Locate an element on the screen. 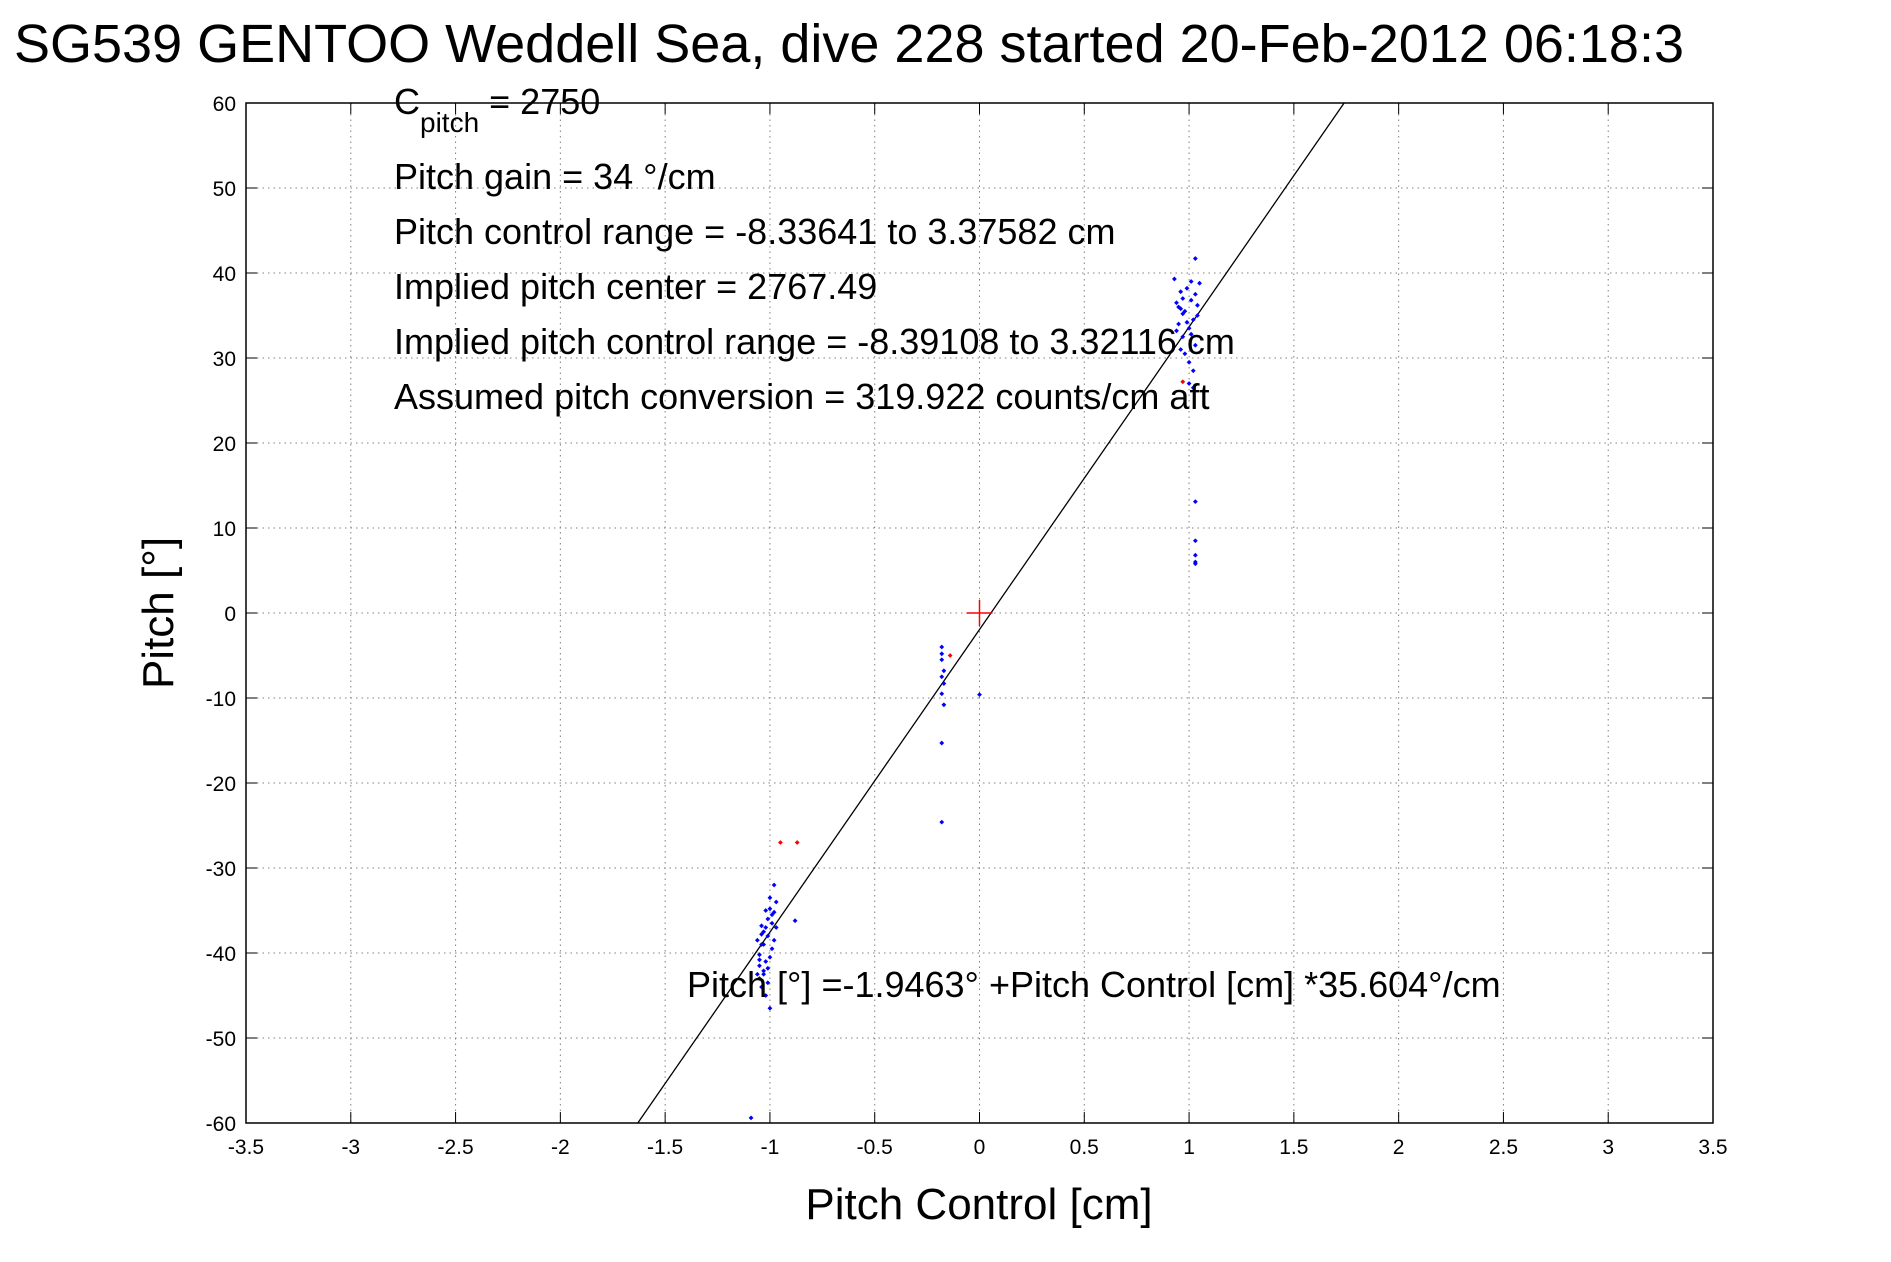  y-tick-label: -20 is located at coordinates (221, 784).